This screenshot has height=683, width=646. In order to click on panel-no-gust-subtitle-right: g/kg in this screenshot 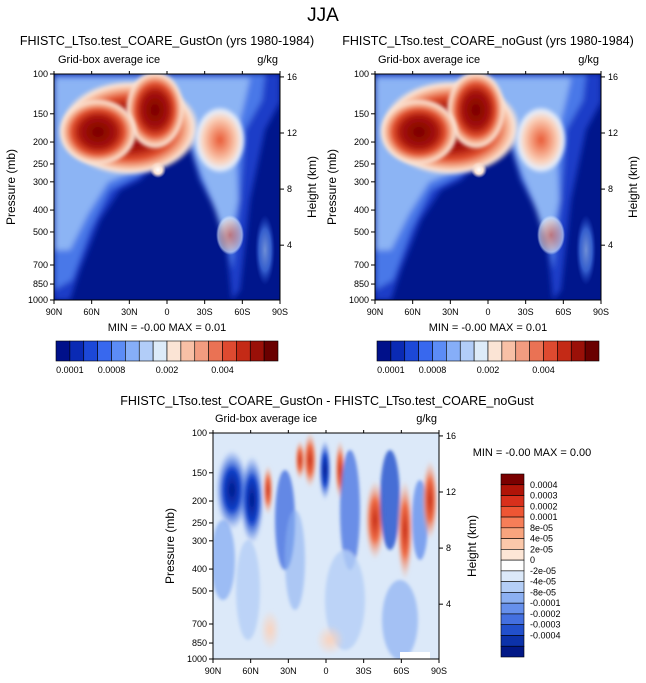, I will do `click(588, 60)`.